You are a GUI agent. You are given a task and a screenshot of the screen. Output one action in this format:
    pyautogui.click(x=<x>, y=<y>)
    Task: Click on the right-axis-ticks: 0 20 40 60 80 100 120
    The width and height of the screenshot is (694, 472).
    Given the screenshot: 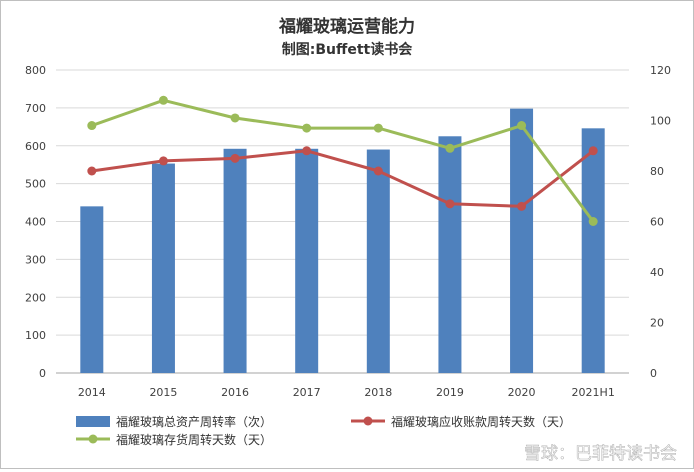 What is the action you would take?
    pyautogui.click(x=660, y=222)
    